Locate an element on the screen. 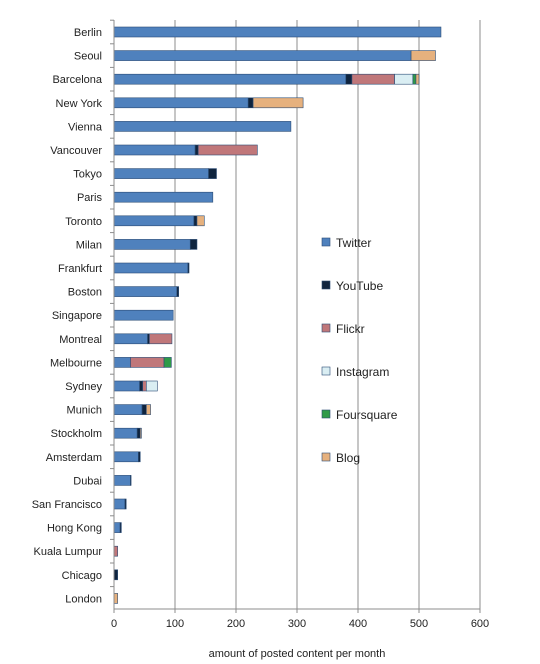 Image resolution: width=540 pixels, height=664 pixels. x-tick-label: 200 is located at coordinates (236, 624).